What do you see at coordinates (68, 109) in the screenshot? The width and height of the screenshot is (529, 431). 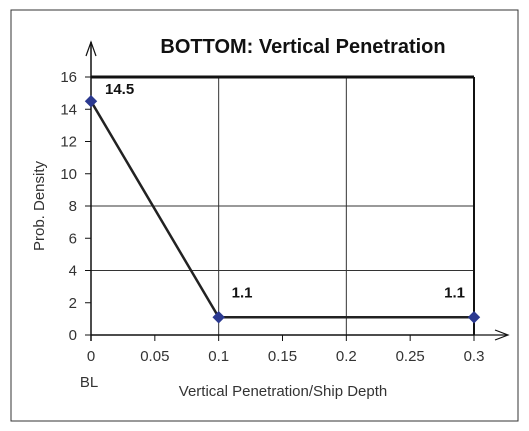 I see `y-tick-label: 14` at bounding box center [68, 109].